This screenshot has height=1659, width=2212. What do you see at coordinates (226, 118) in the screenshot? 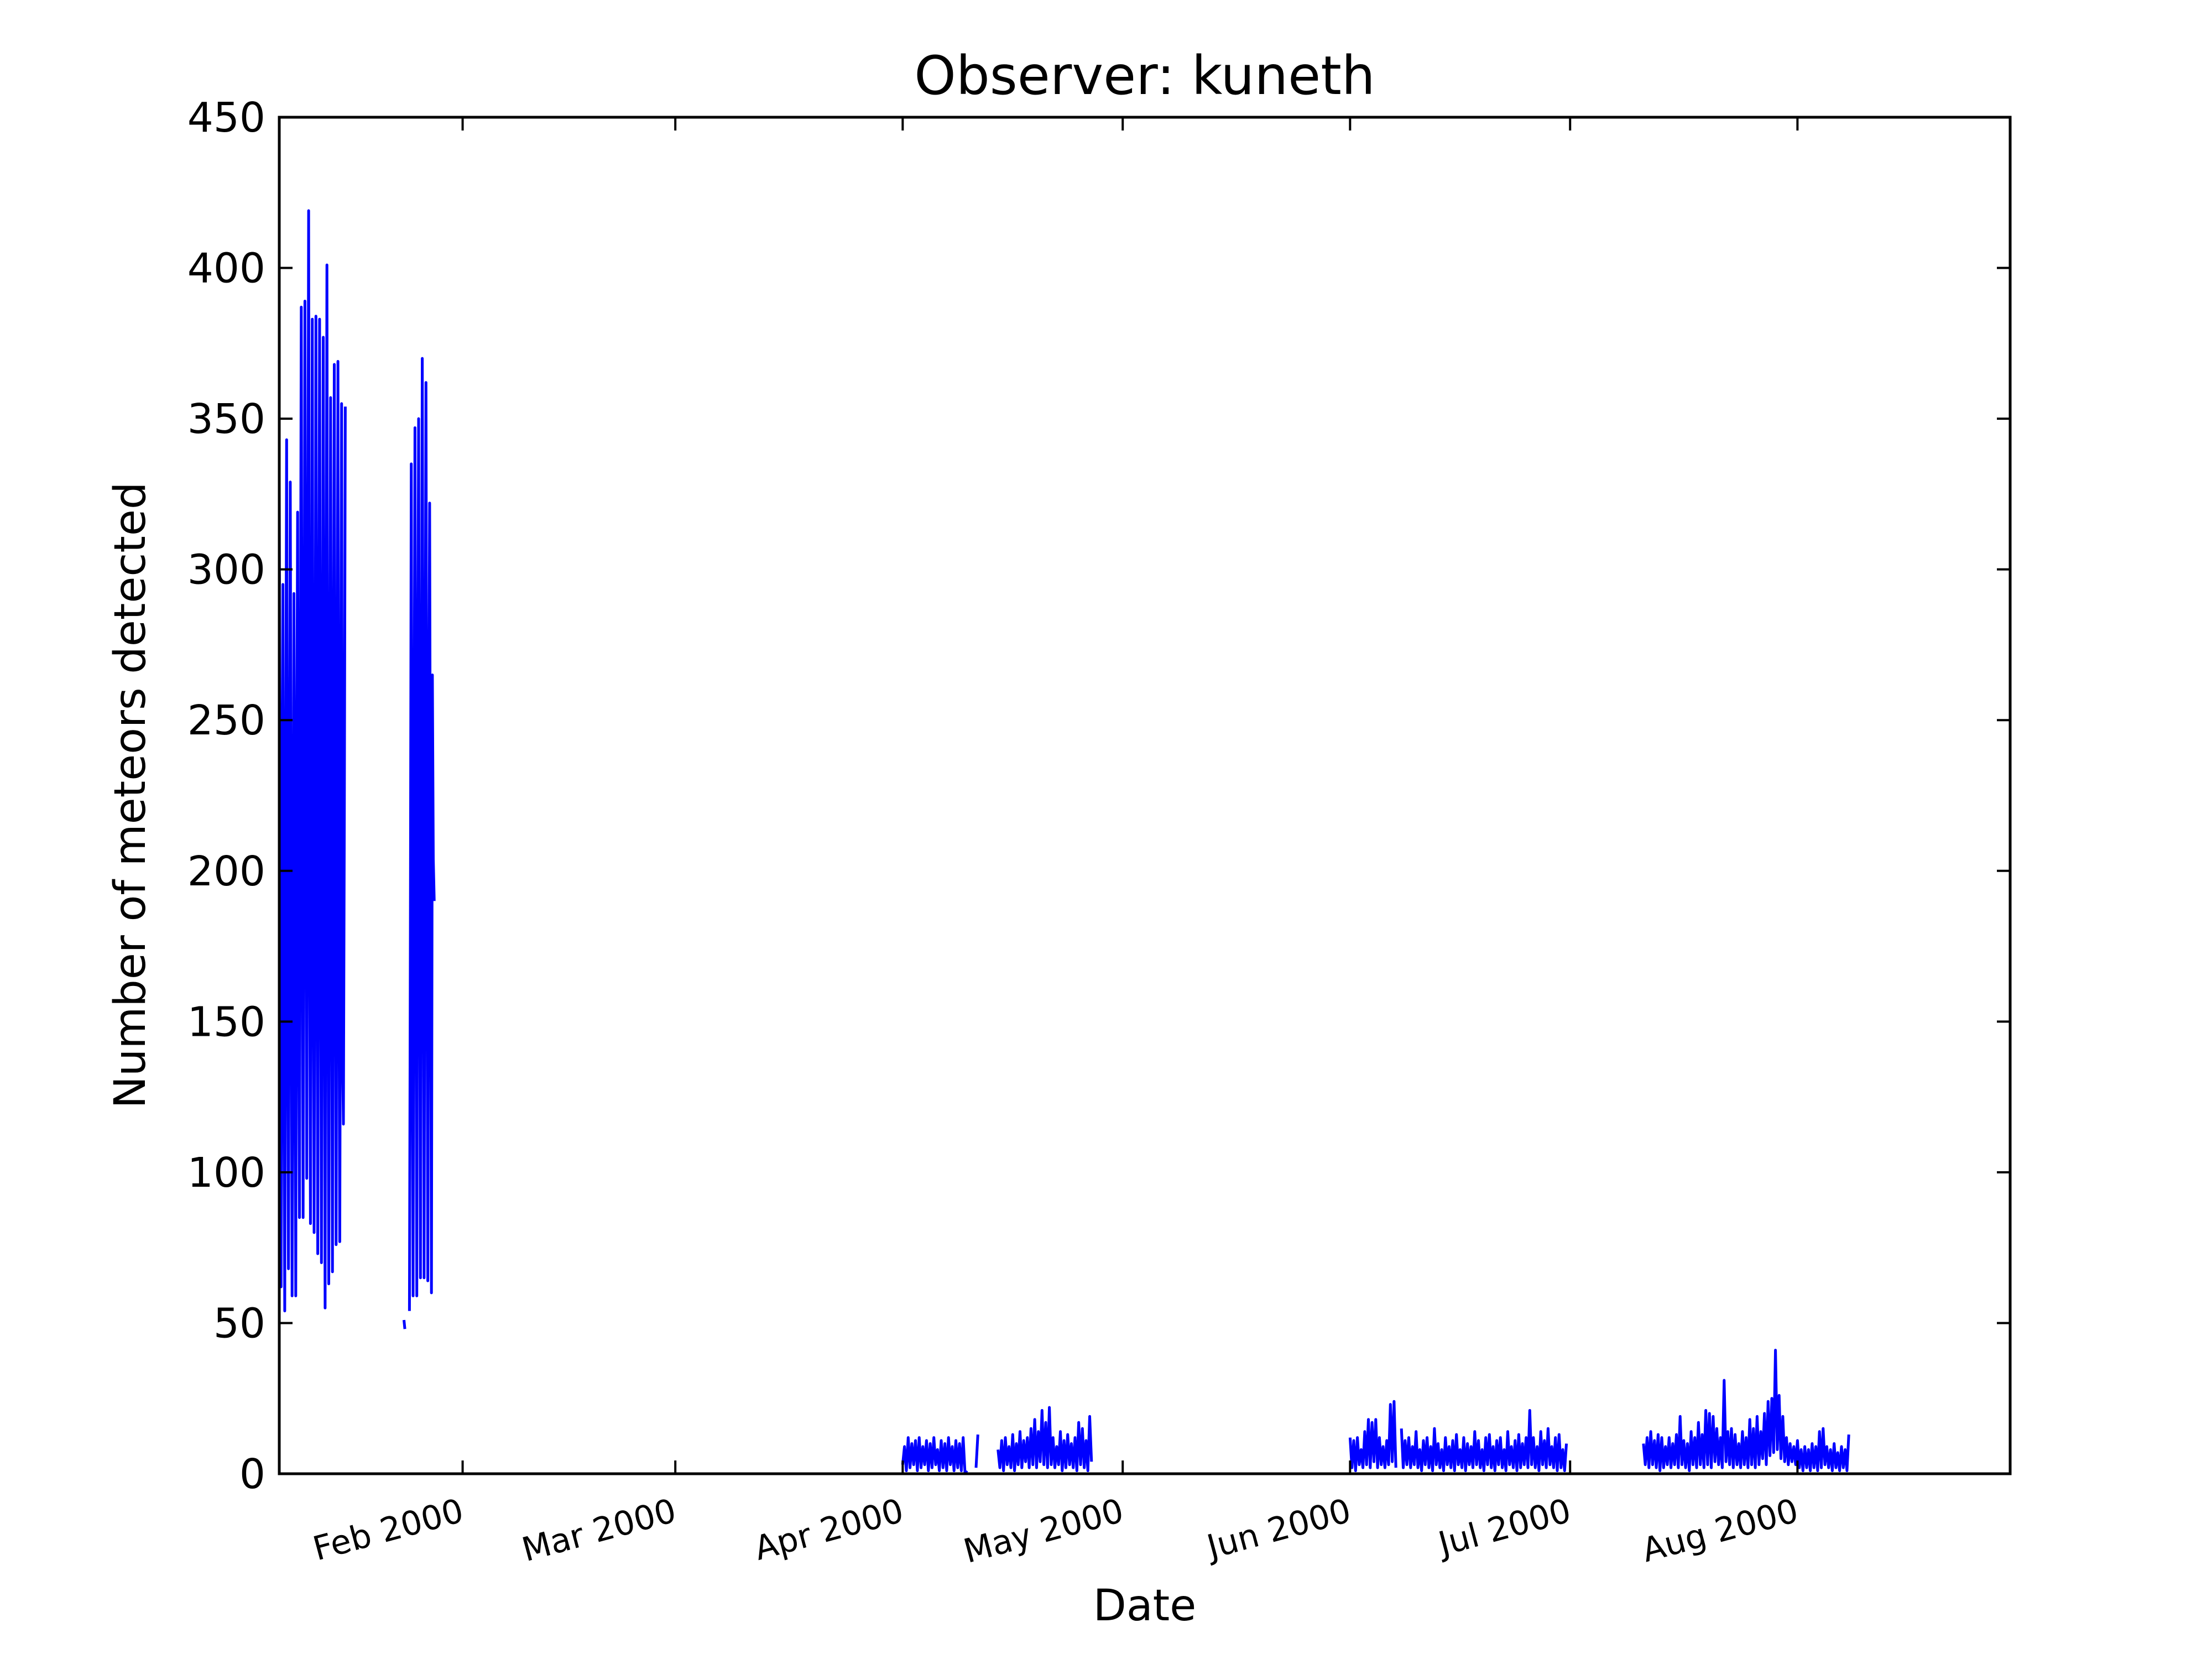
I see `y-tick-label: 450` at bounding box center [226, 118].